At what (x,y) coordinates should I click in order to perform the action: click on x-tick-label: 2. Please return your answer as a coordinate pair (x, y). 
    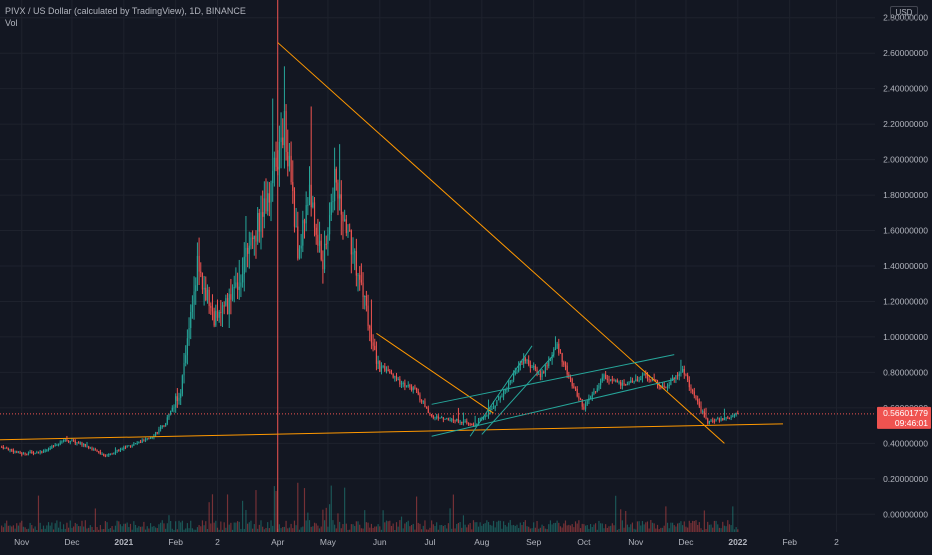
    Looking at the image, I should click on (836, 542).